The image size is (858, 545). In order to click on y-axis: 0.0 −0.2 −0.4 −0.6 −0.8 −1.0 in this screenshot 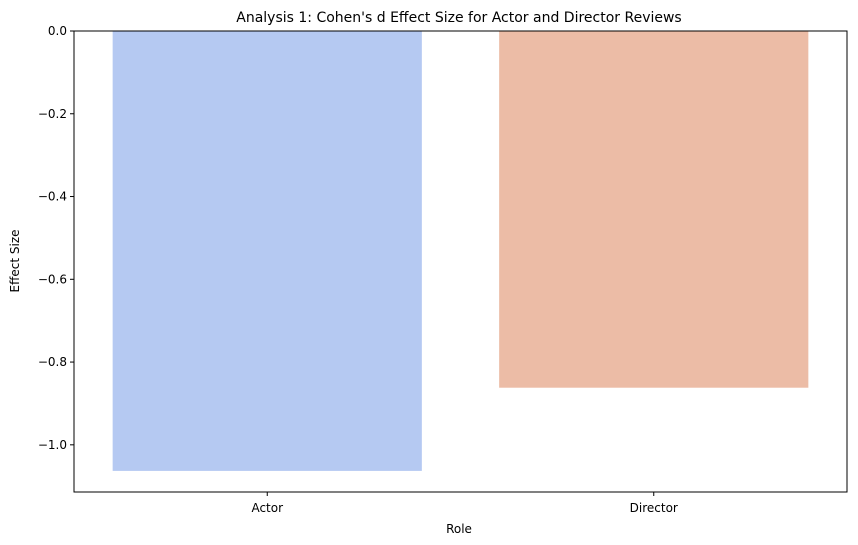, I will do `click(56, 238)`.